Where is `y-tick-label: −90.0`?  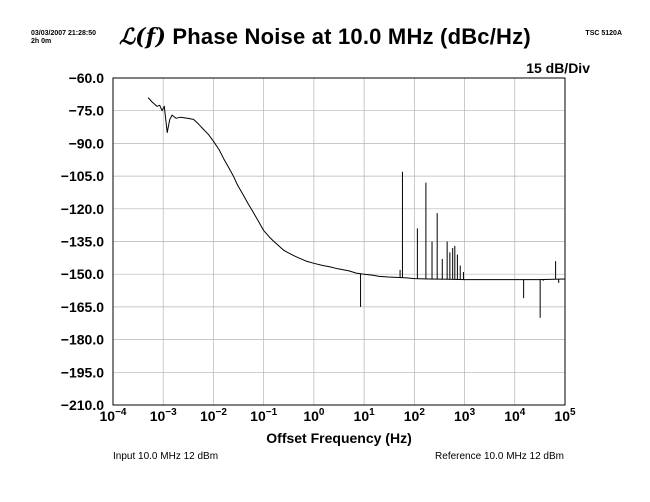
y-tick-label: −90.0 is located at coordinates (87, 143).